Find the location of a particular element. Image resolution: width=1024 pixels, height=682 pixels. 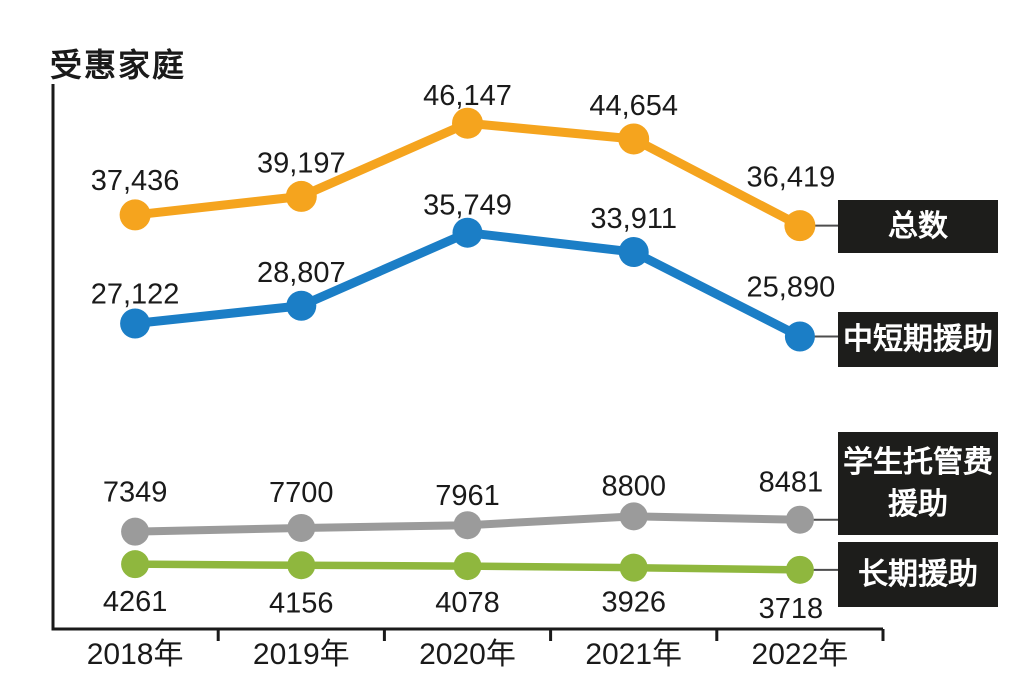

x-axis-label: 2021年 is located at coordinates (633, 654).